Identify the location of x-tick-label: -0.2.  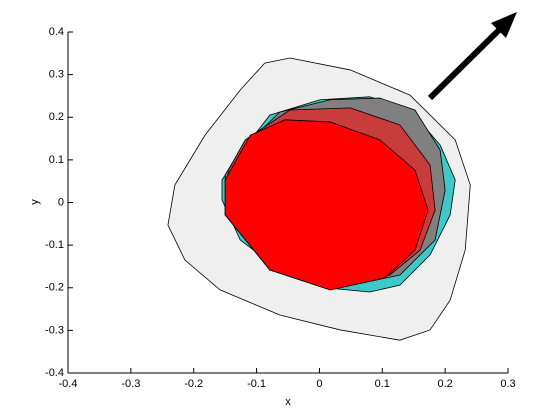
(193, 384).